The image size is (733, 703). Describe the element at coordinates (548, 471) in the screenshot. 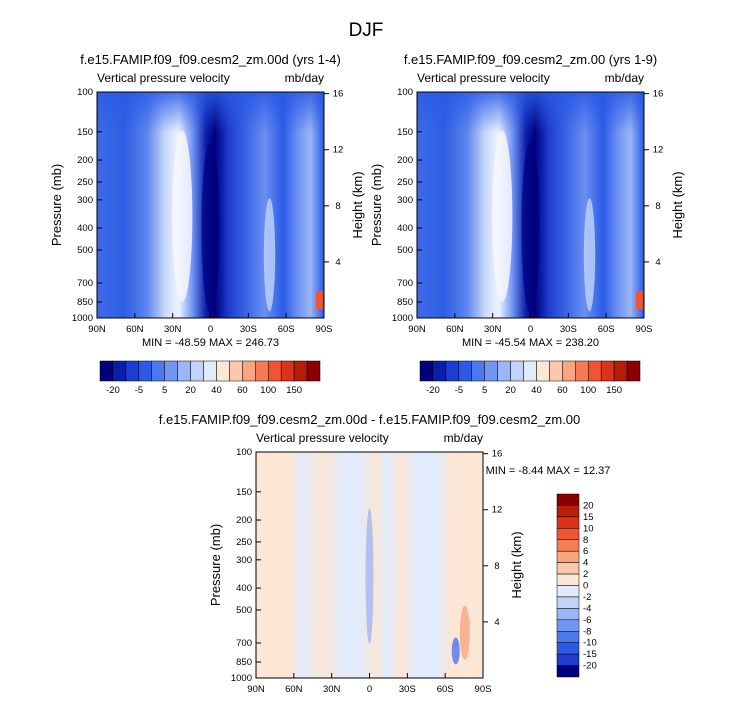

I see `min-max-stats: MIN = -8.44 MAX = 12.37` at that location.